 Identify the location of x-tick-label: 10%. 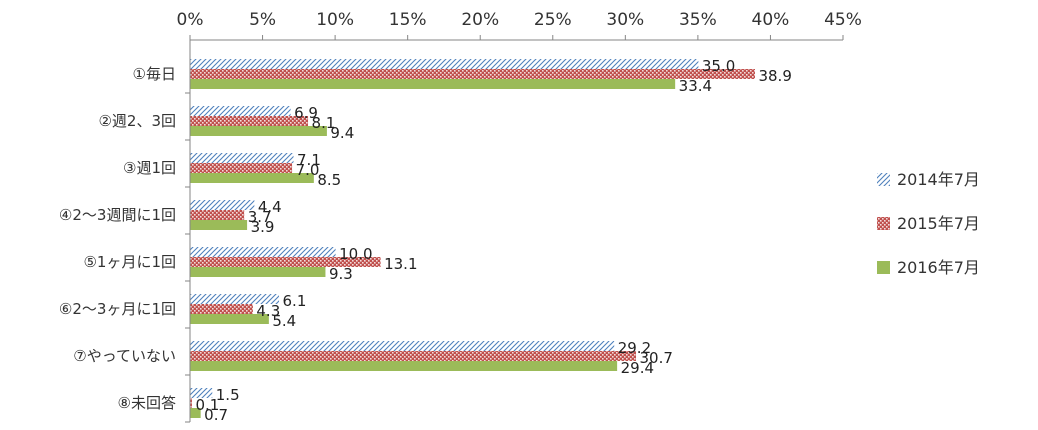
(335, 20).